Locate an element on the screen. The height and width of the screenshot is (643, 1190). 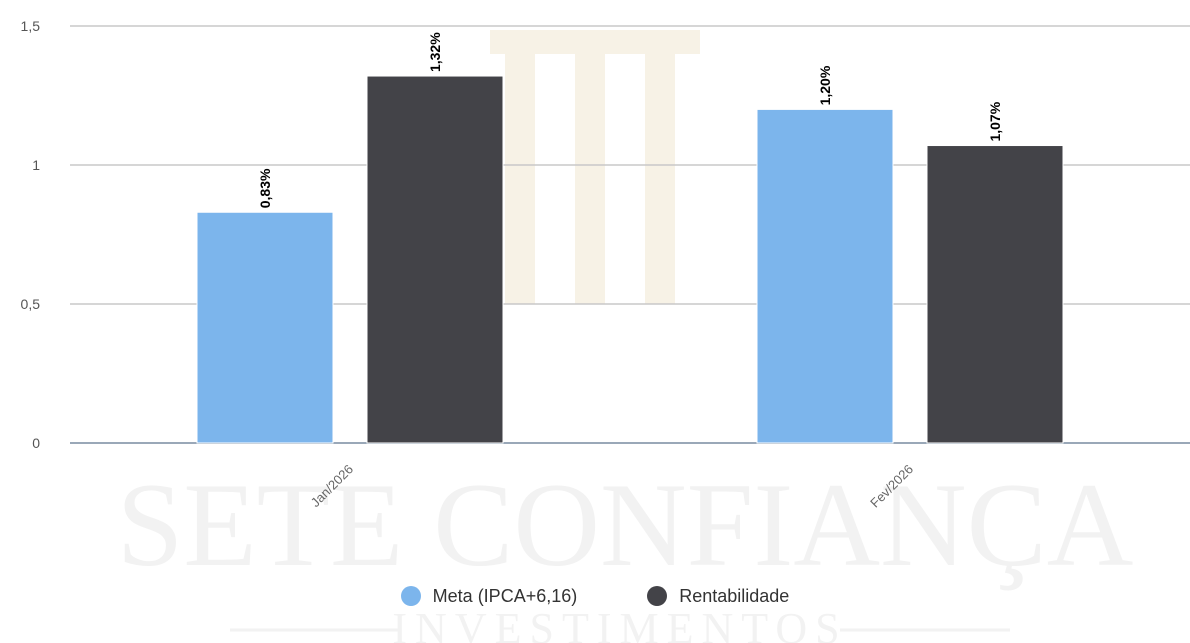
legend-item-meta: Meta (IPCA+6,16) is located at coordinates (489, 596).